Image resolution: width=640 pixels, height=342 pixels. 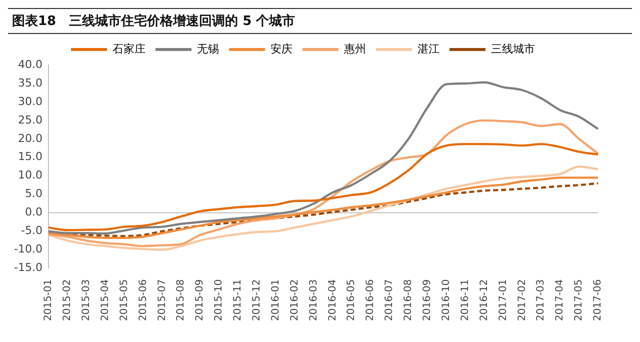 What do you see at coordinates (30, 119) in the screenshot?
I see `y-tick-label: 25.0` at bounding box center [30, 119].